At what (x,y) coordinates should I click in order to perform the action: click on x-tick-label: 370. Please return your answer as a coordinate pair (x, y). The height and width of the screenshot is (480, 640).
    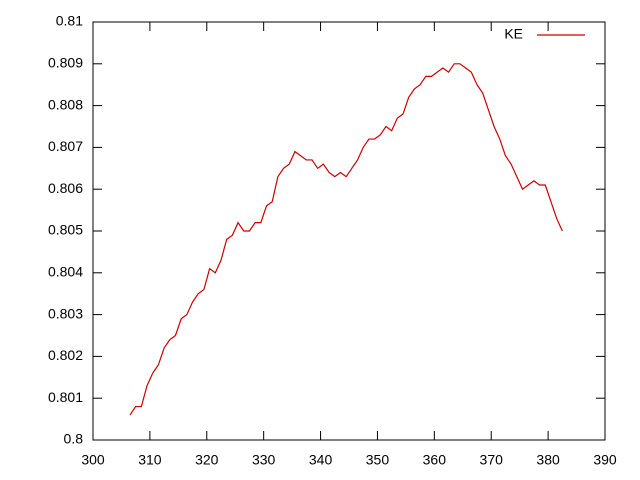
    Looking at the image, I should click on (492, 460).